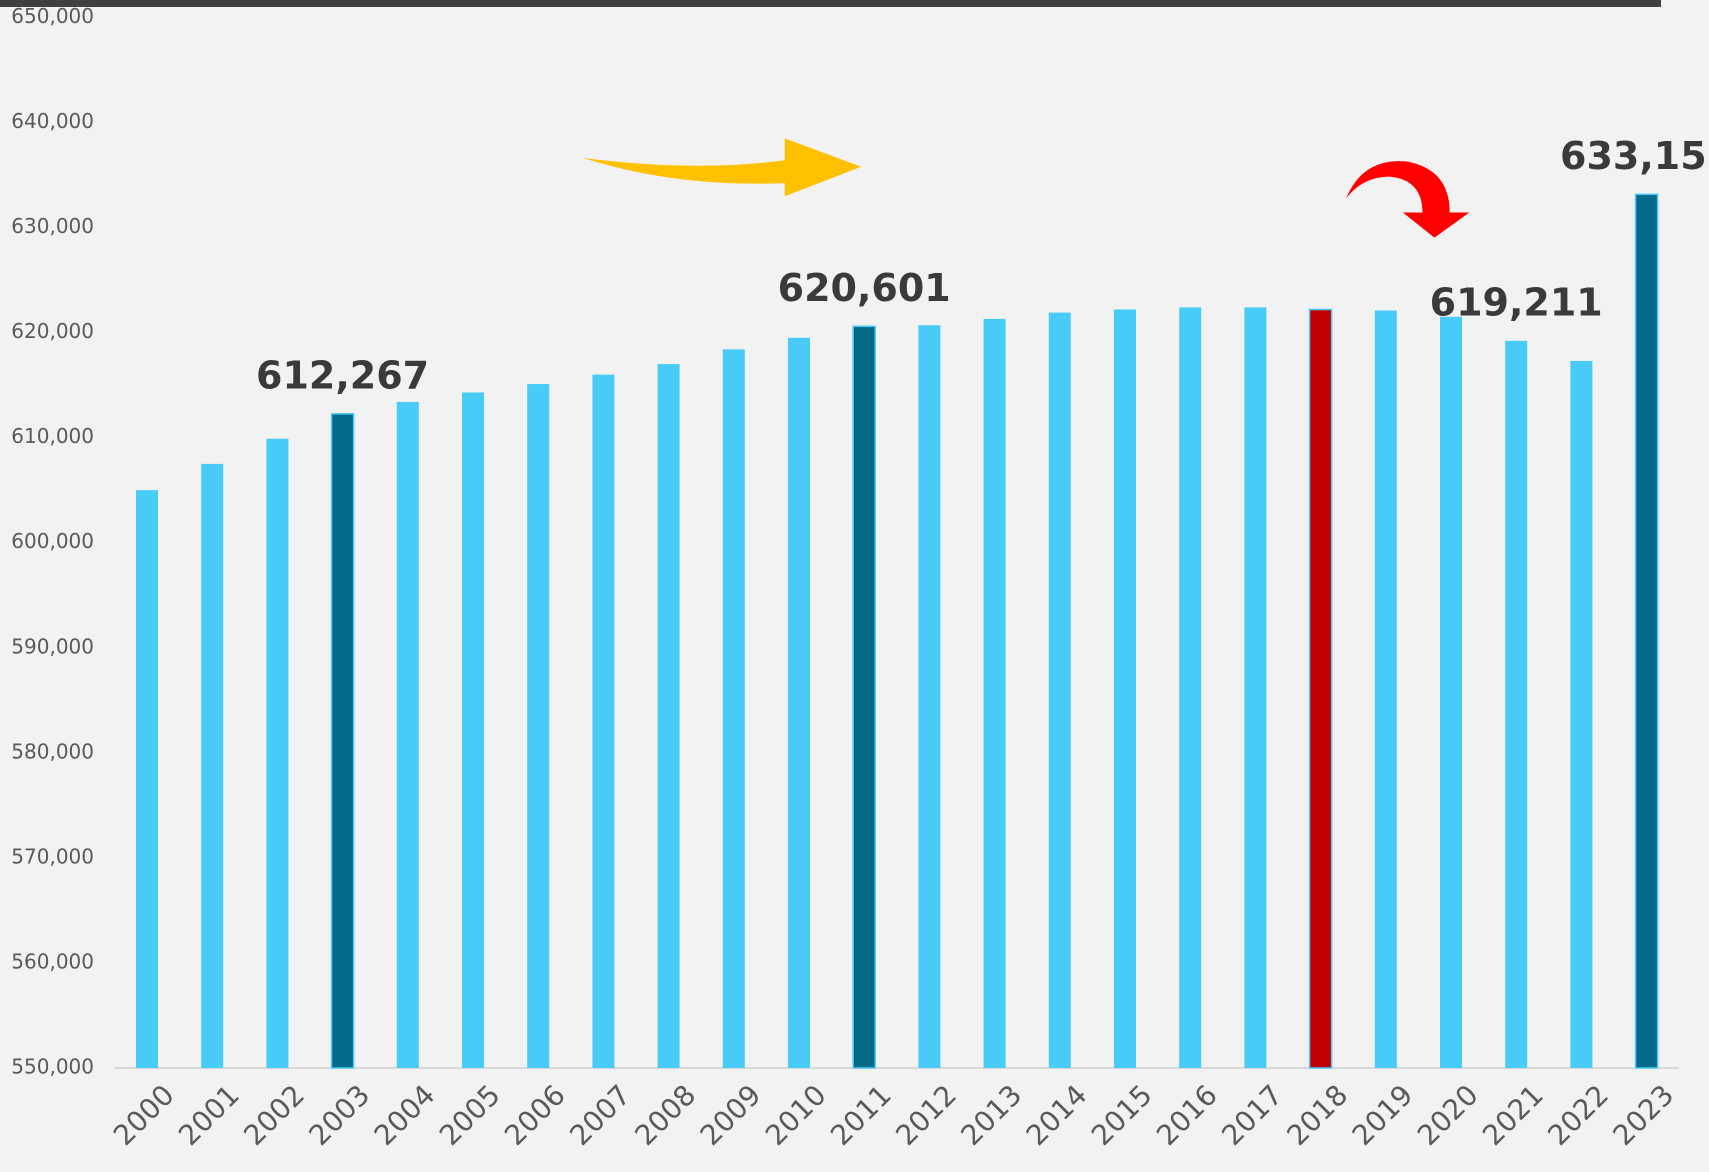 The width and height of the screenshot is (1709, 1172). Describe the element at coordinates (52, 16) in the screenshot. I see `y-tick-label: 650,000` at that location.